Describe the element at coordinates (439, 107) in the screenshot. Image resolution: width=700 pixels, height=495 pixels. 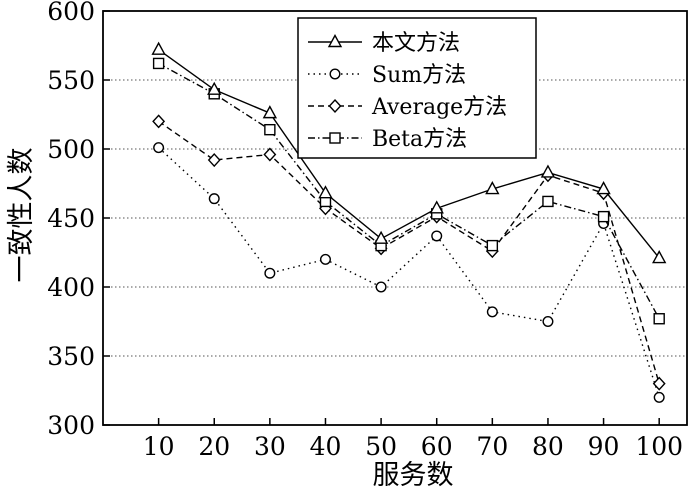
I see `legend-label: Average方法` at that location.